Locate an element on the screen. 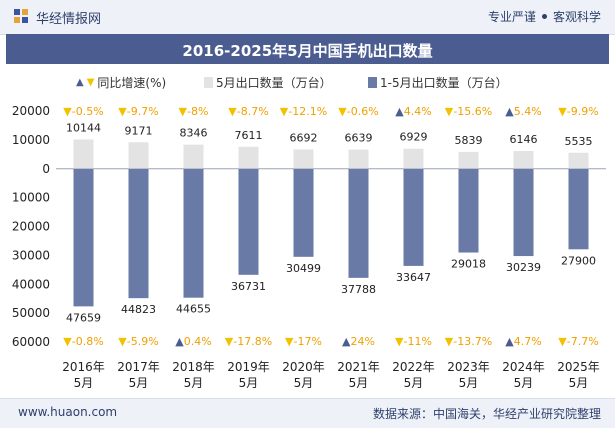 The height and width of the screenshot is (428, 615). growth-top-label: ▼-0.6% is located at coordinates (358, 111).